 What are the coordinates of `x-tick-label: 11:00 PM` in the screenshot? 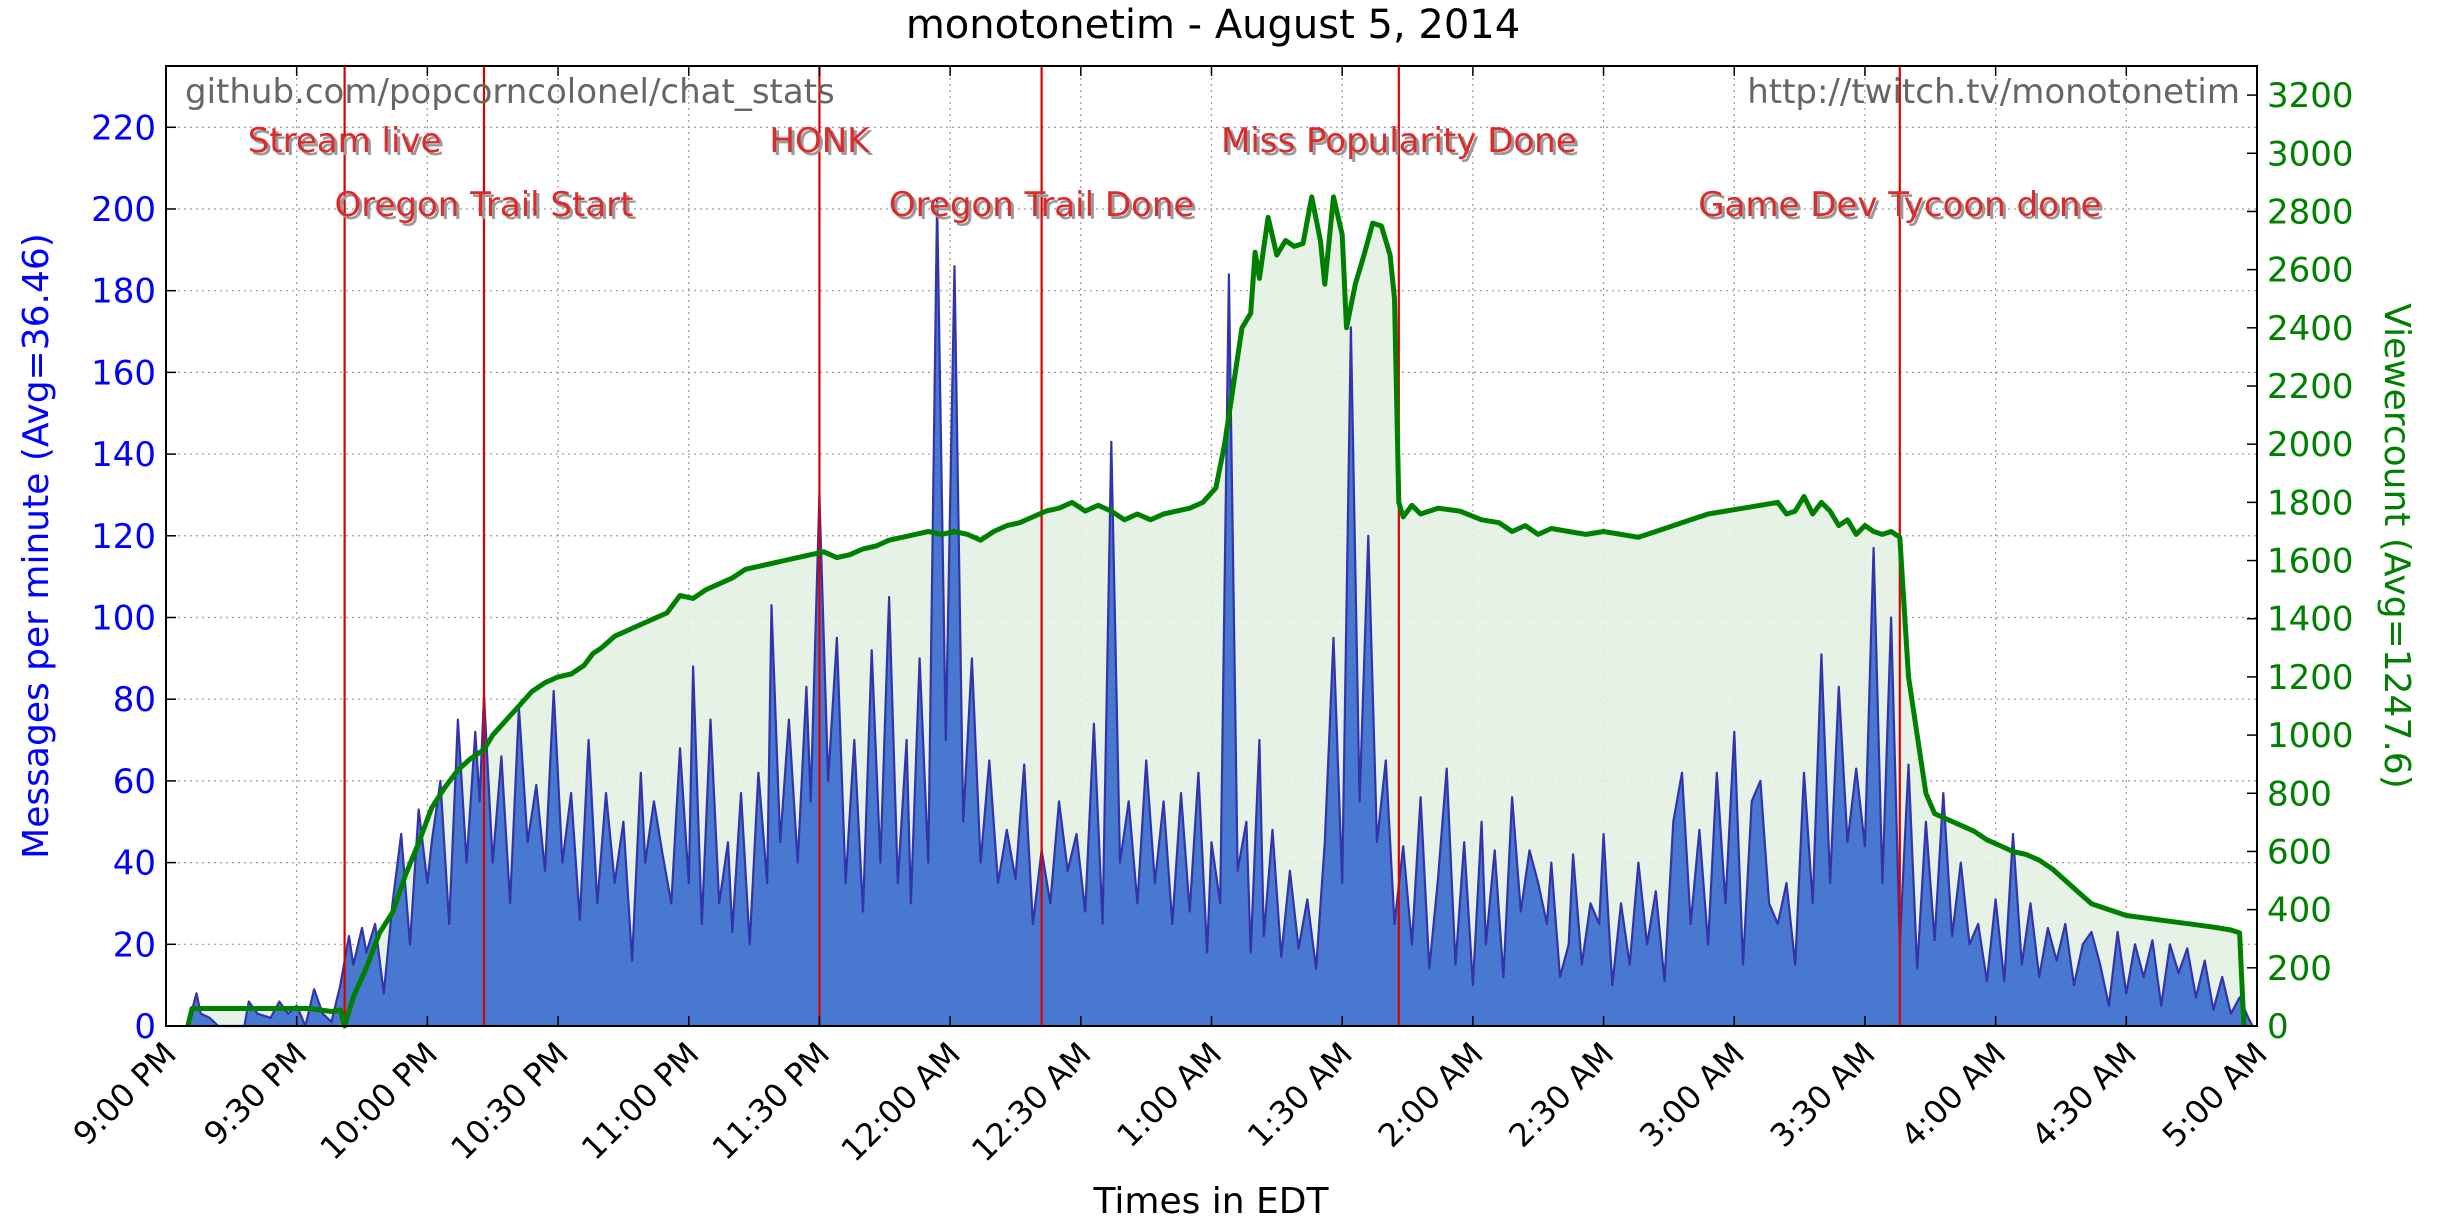 It's located at (640, 1101).